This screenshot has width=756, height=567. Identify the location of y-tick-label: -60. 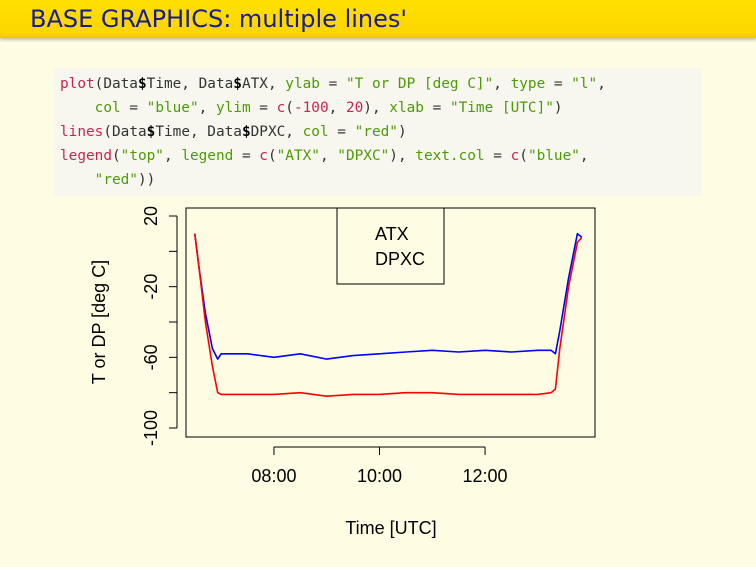
(151, 357).